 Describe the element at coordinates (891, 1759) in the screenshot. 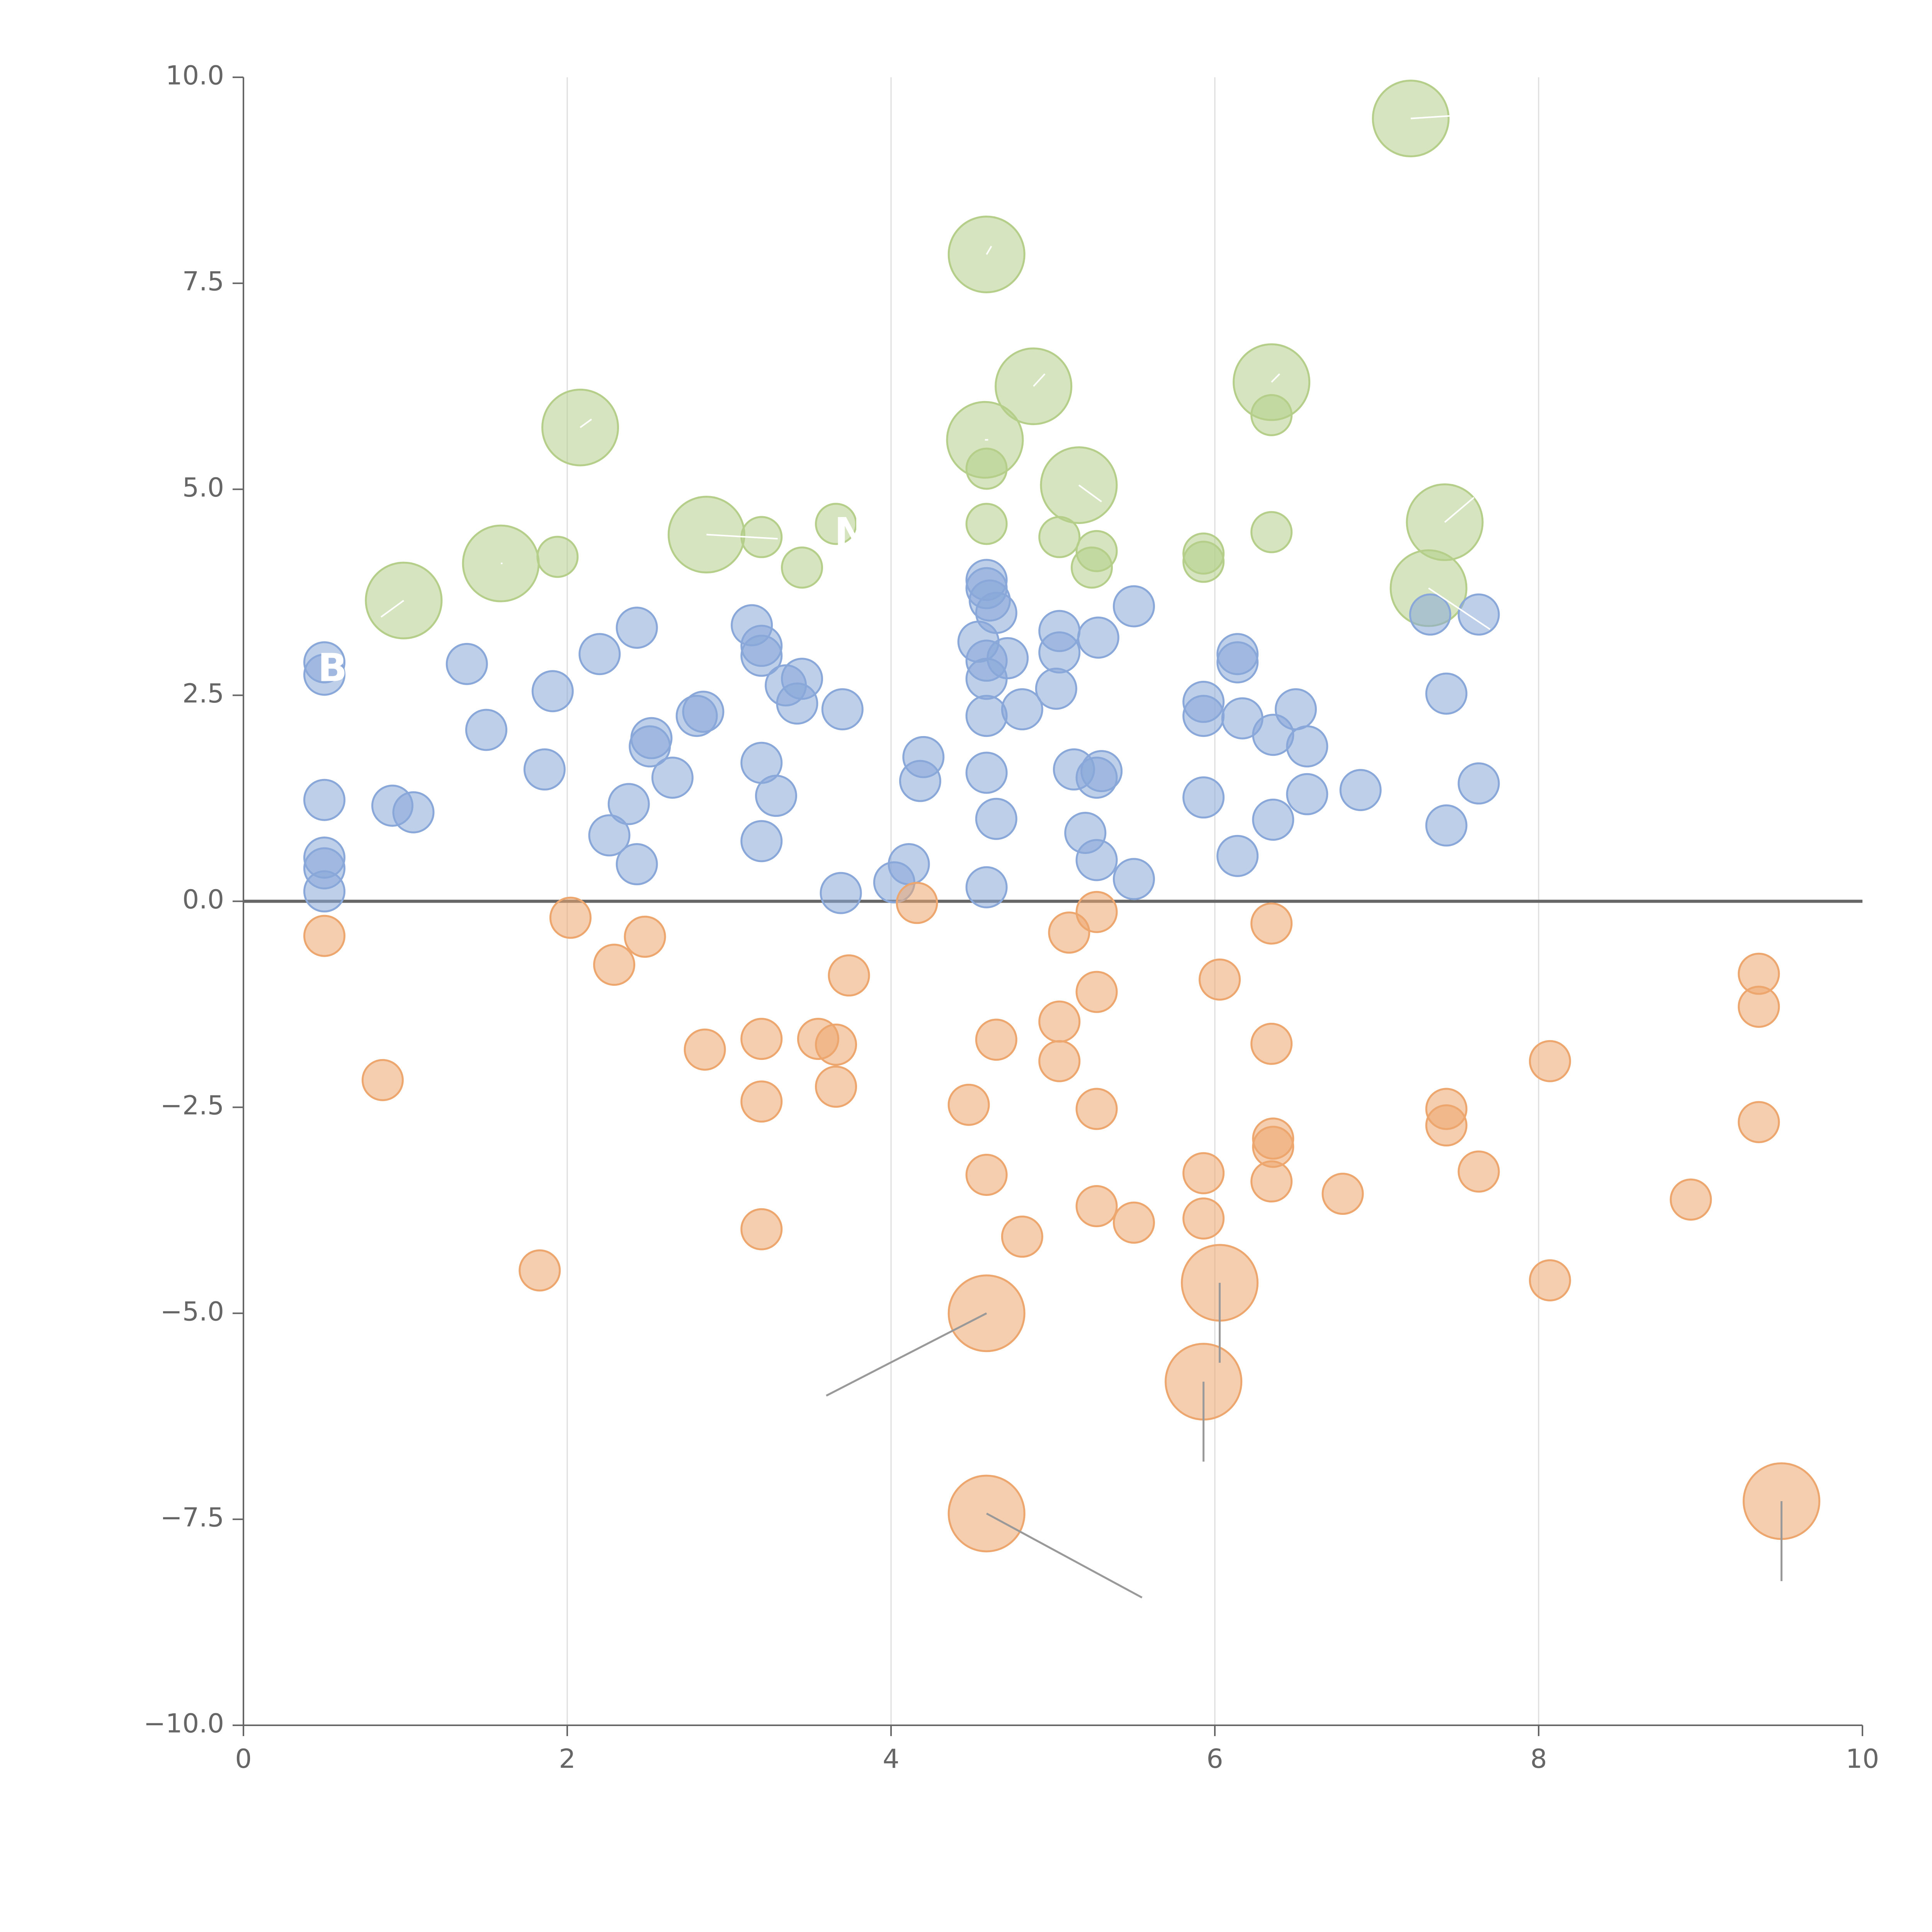

I see `x-tick-label: 4` at that location.